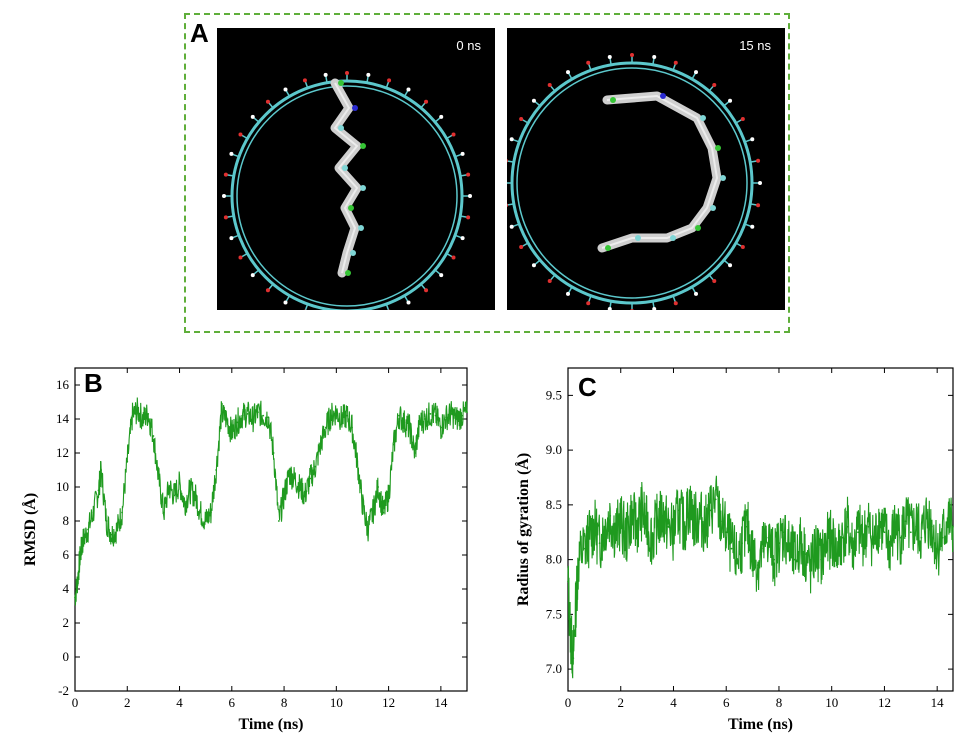  Describe the element at coordinates (93, 383) in the screenshot. I see `panel-label-b: B` at that location.